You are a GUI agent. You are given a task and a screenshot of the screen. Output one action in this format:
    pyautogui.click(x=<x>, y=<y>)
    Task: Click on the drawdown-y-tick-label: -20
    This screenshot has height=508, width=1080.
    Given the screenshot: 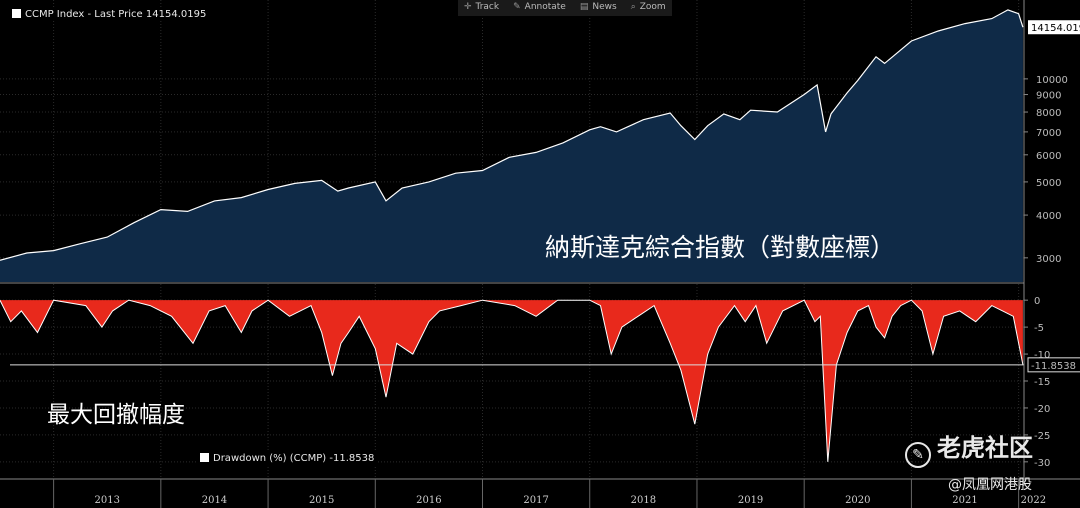 What is the action you would take?
    pyautogui.click(x=1042, y=409)
    